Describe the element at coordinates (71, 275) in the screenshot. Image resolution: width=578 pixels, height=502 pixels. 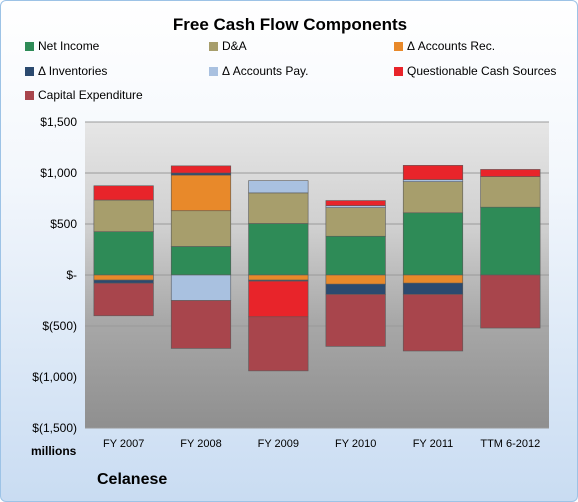
I see `y-tick-label: $-` at that location.